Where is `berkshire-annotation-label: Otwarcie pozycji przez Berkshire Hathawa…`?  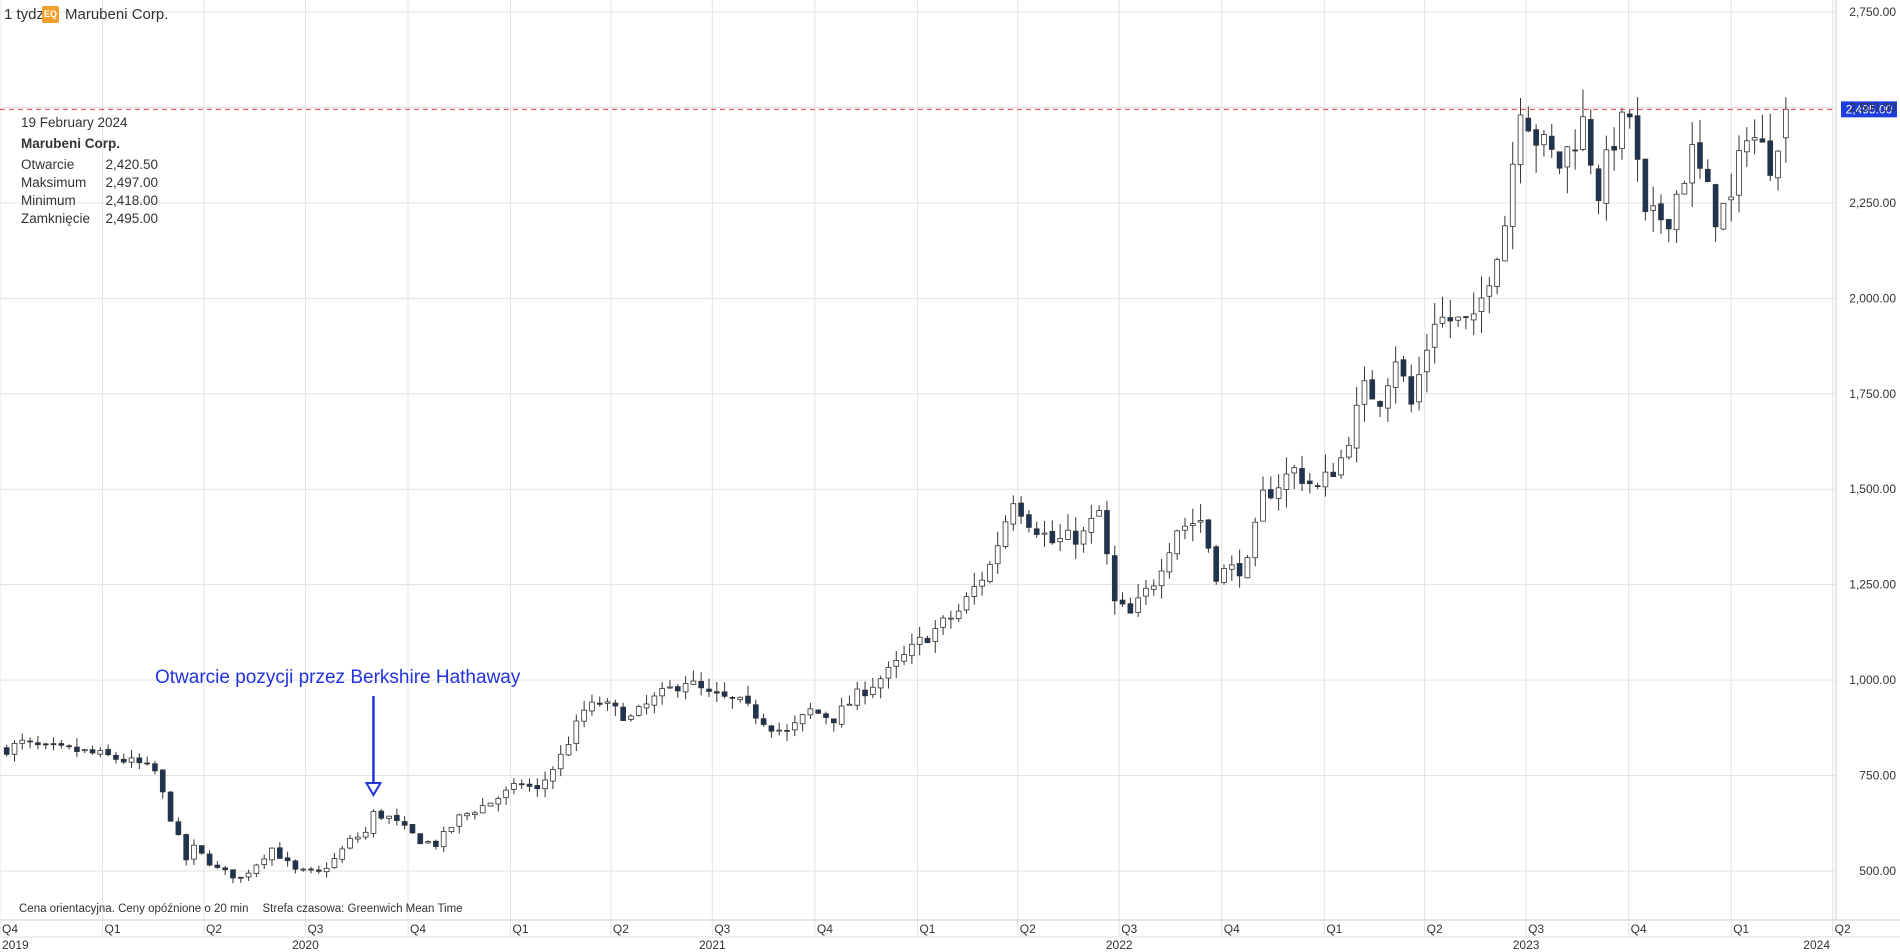 berkshire-annotation-label: Otwarcie pozycji przez Berkshire Hathawa… is located at coordinates (338, 677).